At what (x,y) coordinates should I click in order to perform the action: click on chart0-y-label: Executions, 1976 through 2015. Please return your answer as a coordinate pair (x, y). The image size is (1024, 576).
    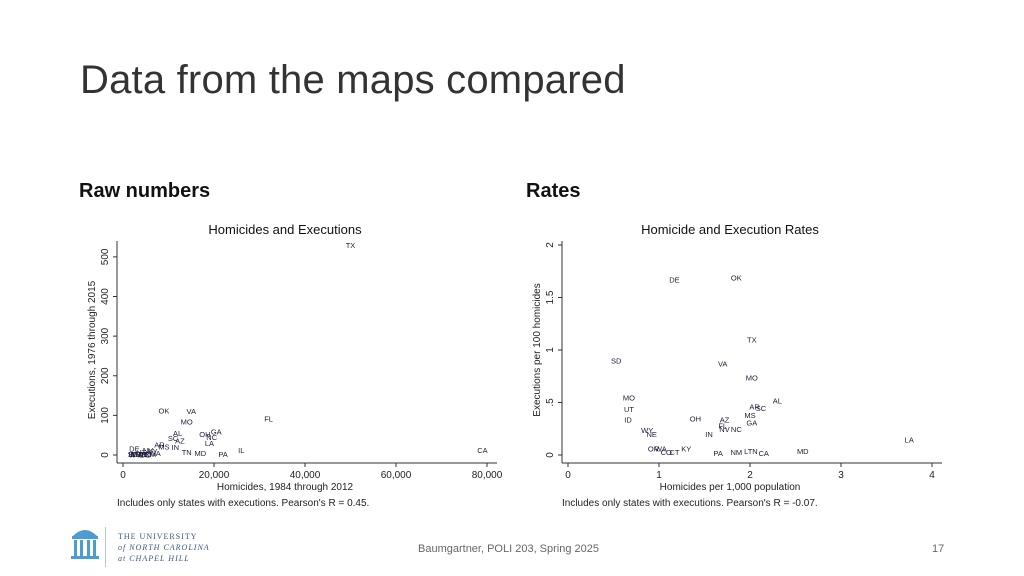
    Looking at the image, I should click on (92, 349).